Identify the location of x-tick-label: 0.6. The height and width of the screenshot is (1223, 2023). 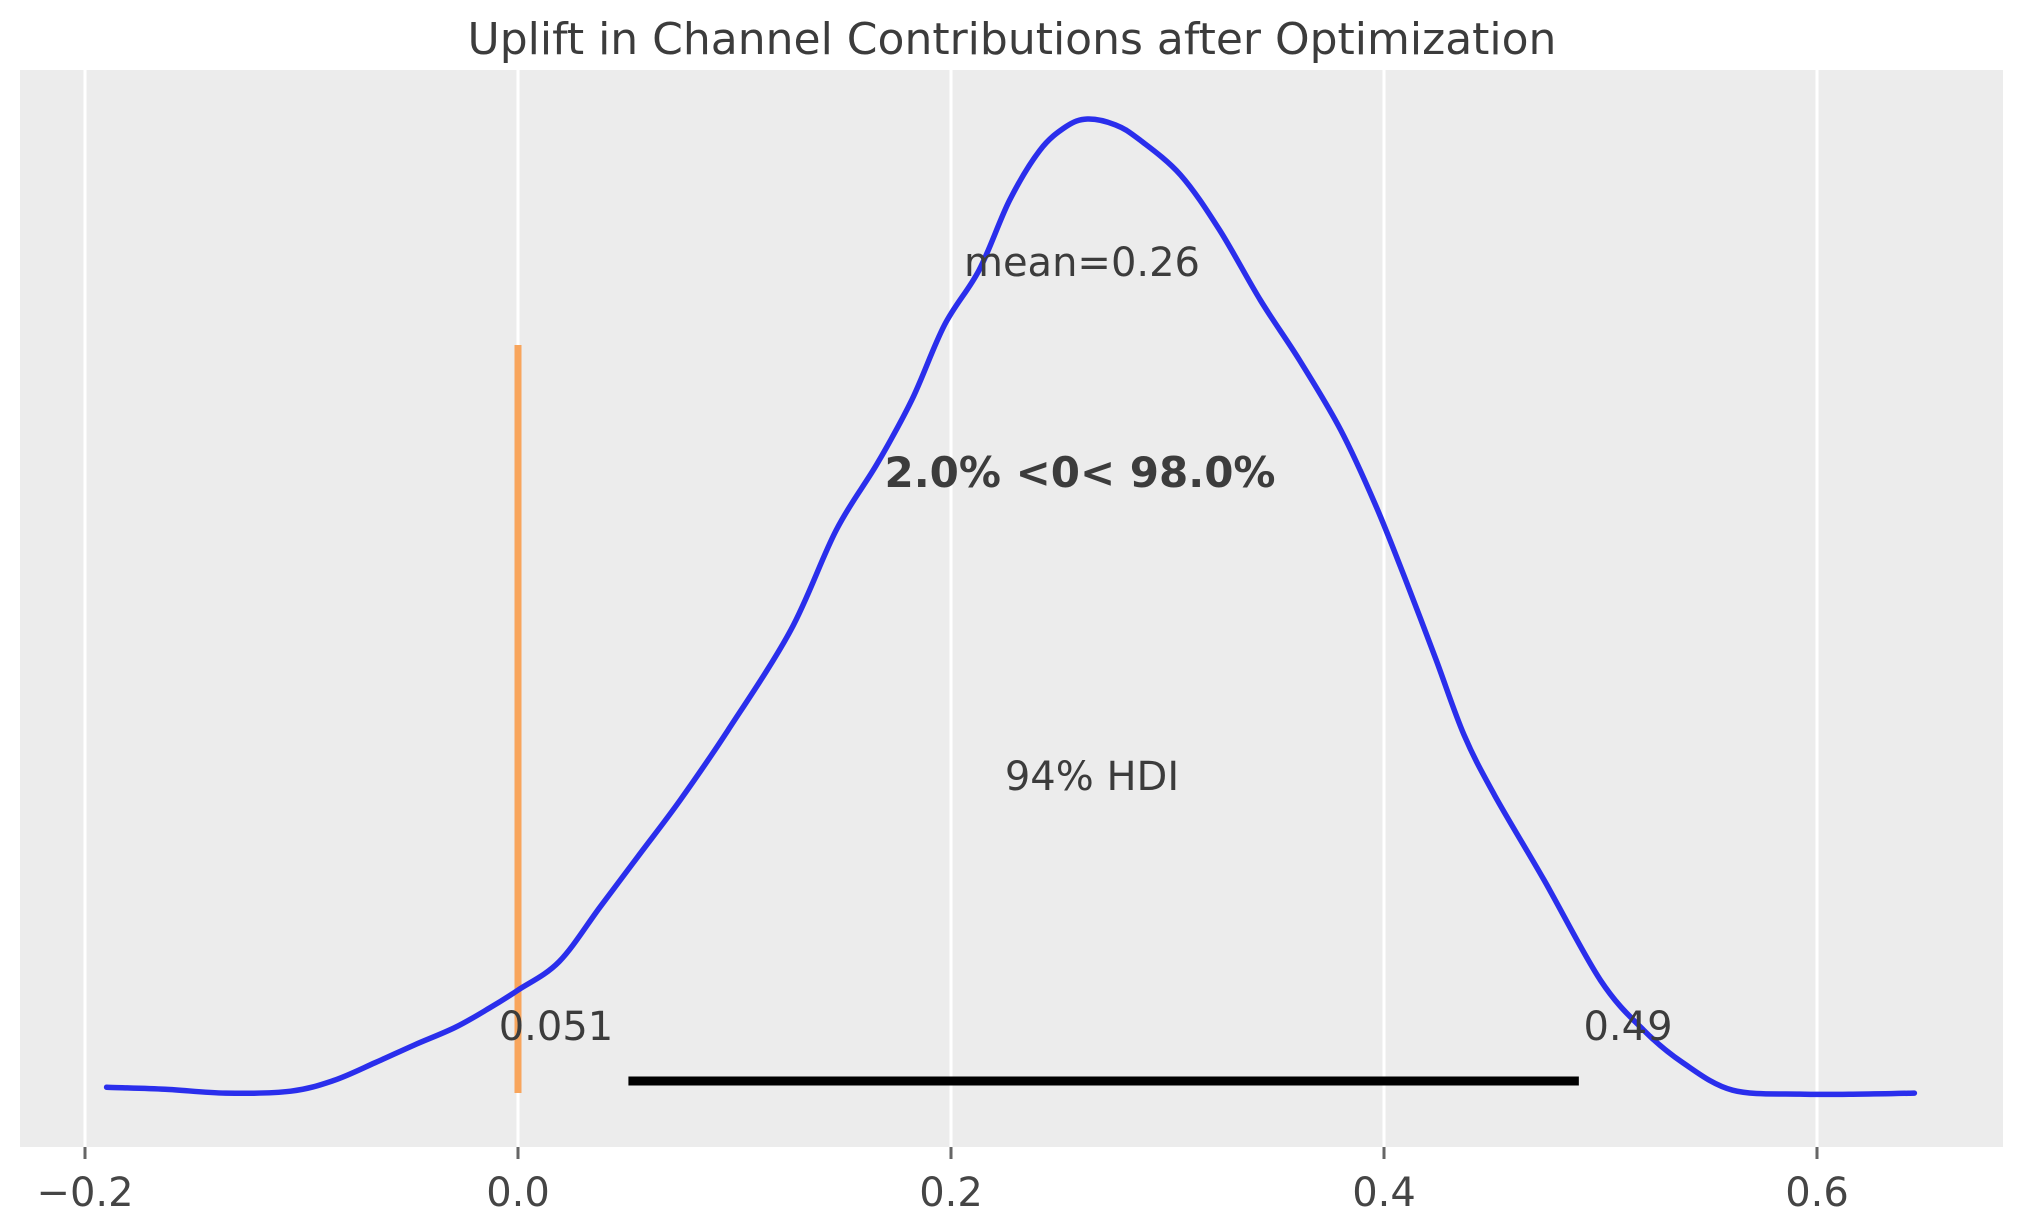
(1817, 1193).